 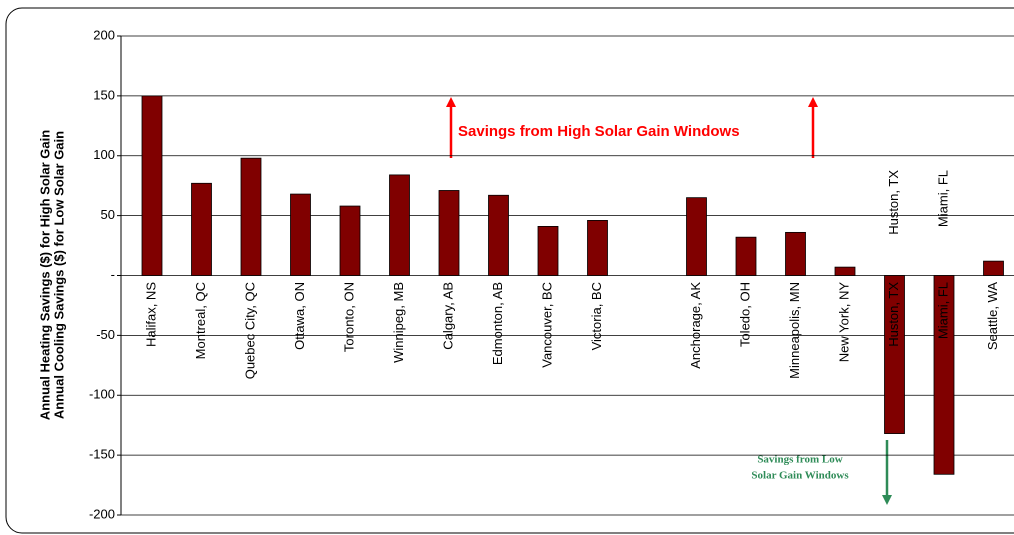 I want to click on y-tick-label: -150, so click(x=102, y=454).